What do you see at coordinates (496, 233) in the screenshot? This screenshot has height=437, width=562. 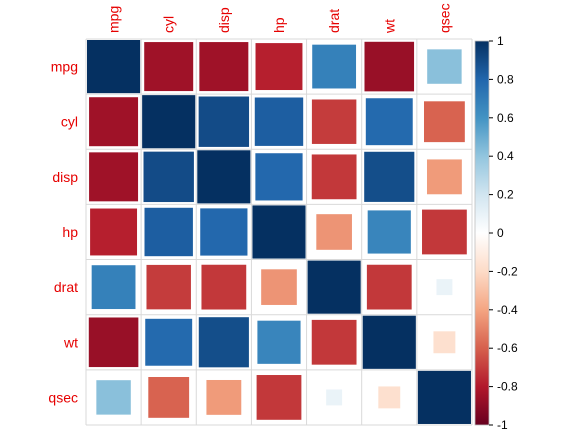 I see `colorbar: 1 0.8 0.6 0.4 0.2 0 -0.2 -0.4 -0.6 -0.8 -1` at bounding box center [496, 233].